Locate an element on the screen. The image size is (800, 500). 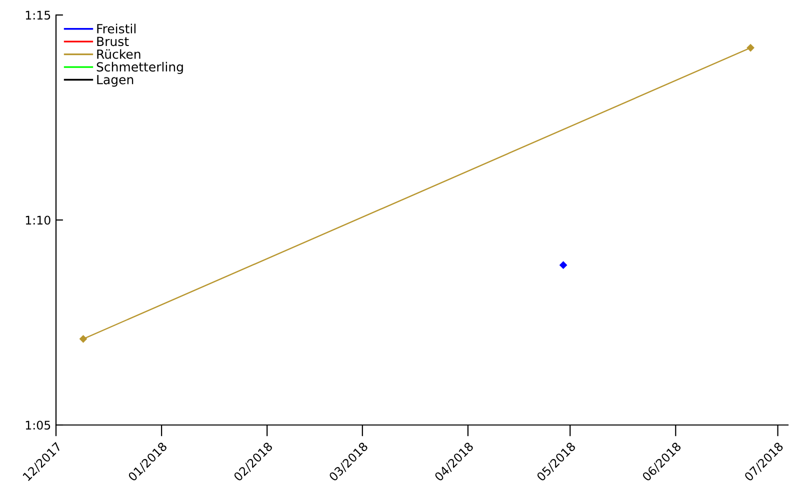
y-tick-label: 1:10 is located at coordinates (38, 220).